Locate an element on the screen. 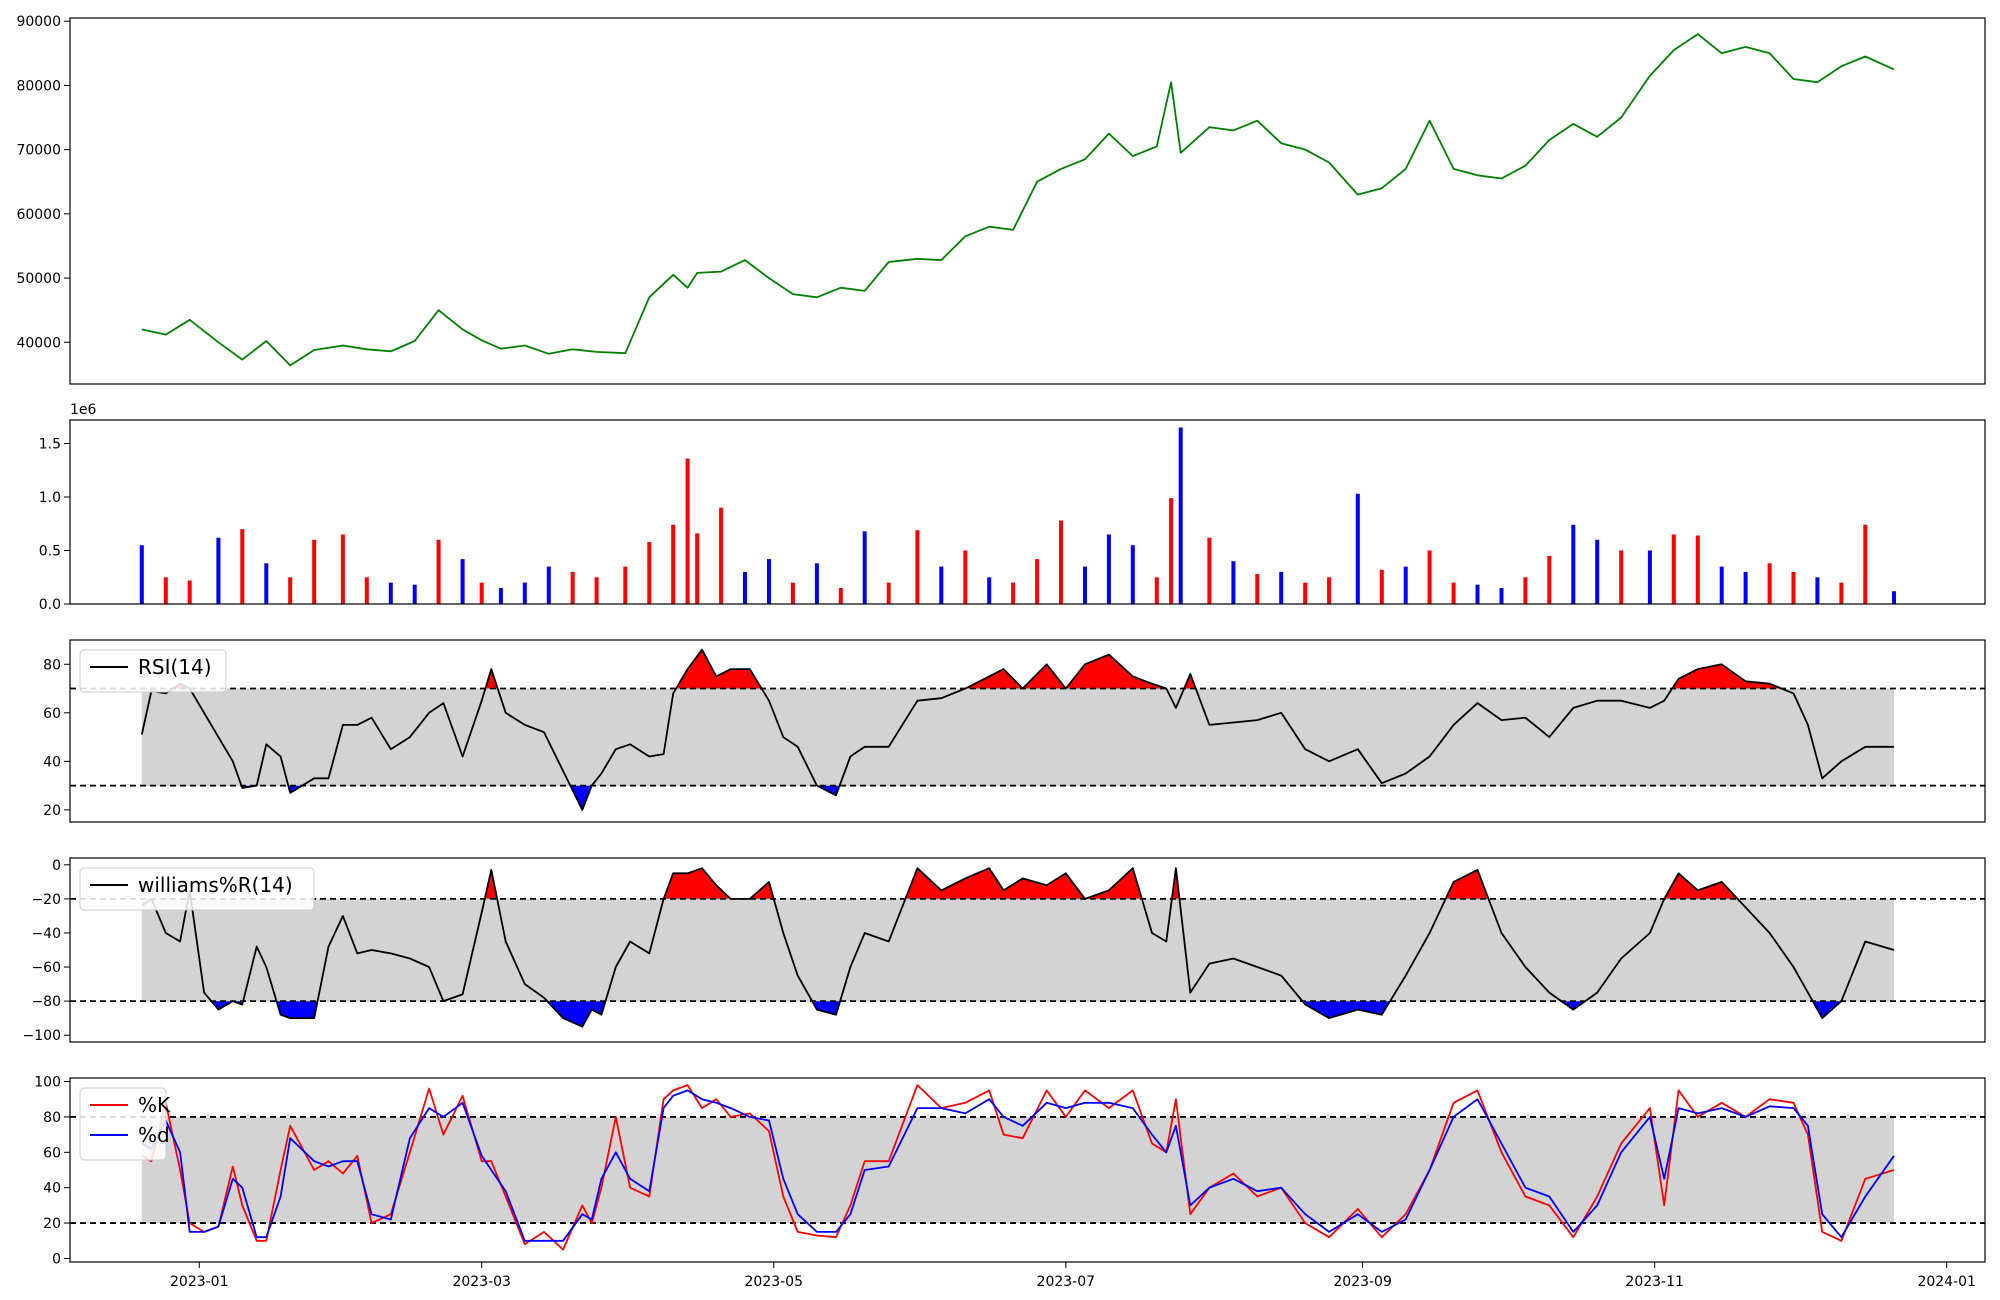  rsi-legend-label: RSI(14) is located at coordinates (175, 667).